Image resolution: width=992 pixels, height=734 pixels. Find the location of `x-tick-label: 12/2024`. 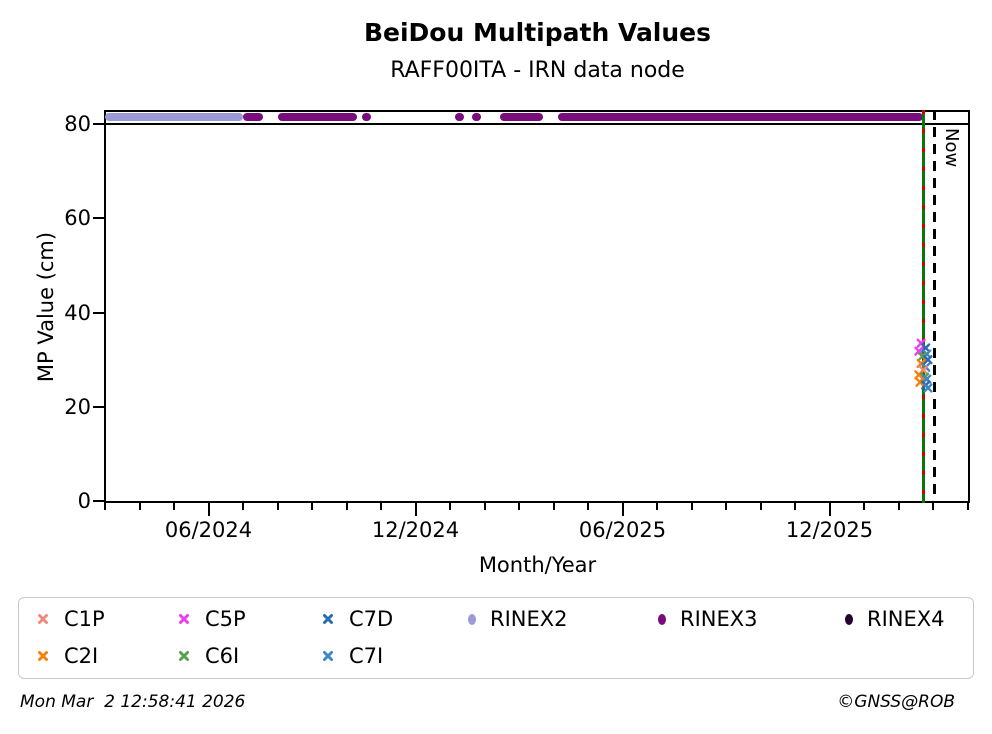

x-tick-label: 12/2024 is located at coordinates (415, 530).